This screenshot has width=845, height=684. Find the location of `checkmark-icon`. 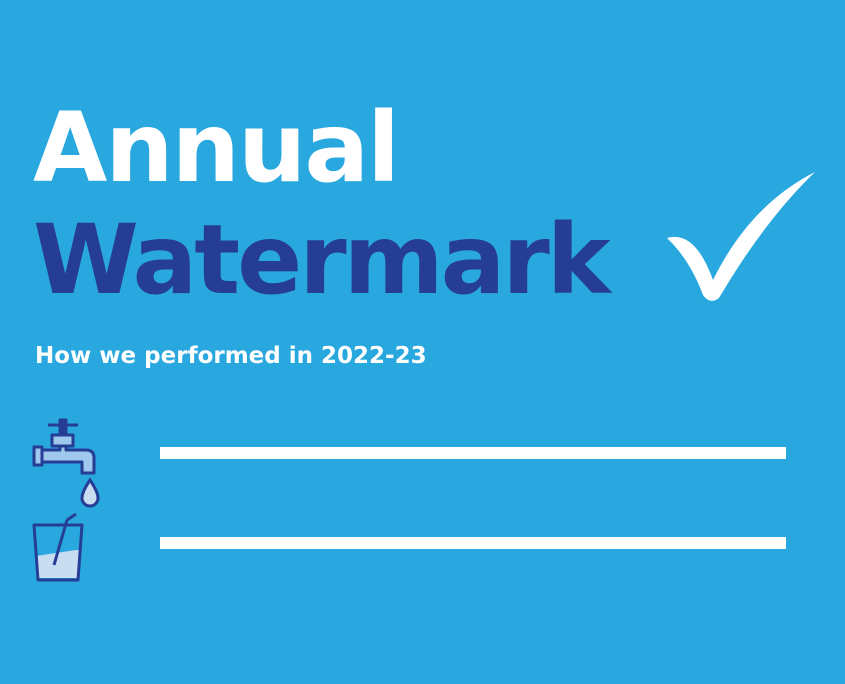

checkmark-icon is located at coordinates (741, 236).